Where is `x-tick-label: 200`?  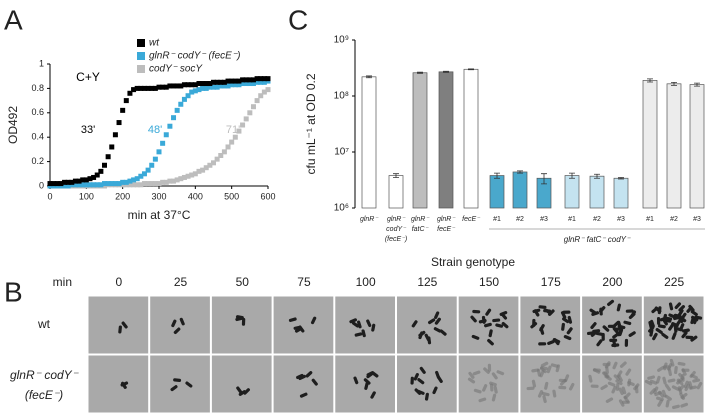
x-tick-label: 200 is located at coordinates (122, 196).